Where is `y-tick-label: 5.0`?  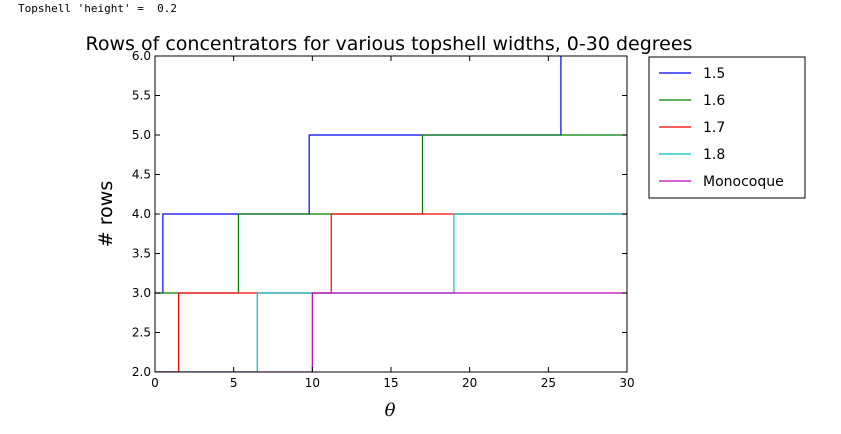
y-tick-label: 5.0 is located at coordinates (141, 135).